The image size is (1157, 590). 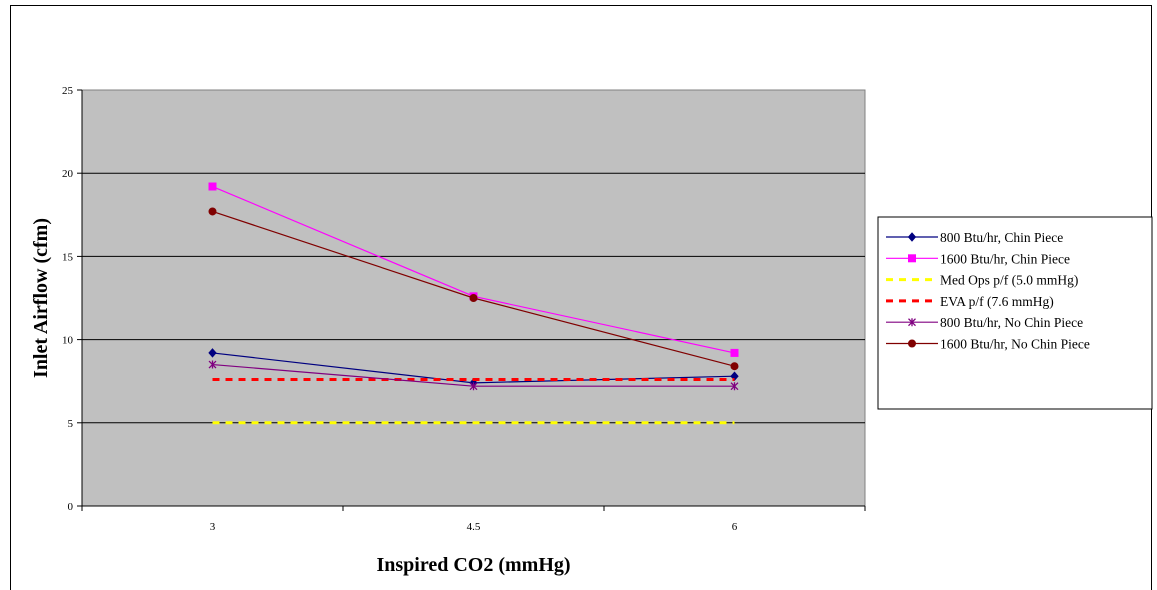 What do you see at coordinates (71, 507) in the screenshot?
I see `y-tick-label: 0` at bounding box center [71, 507].